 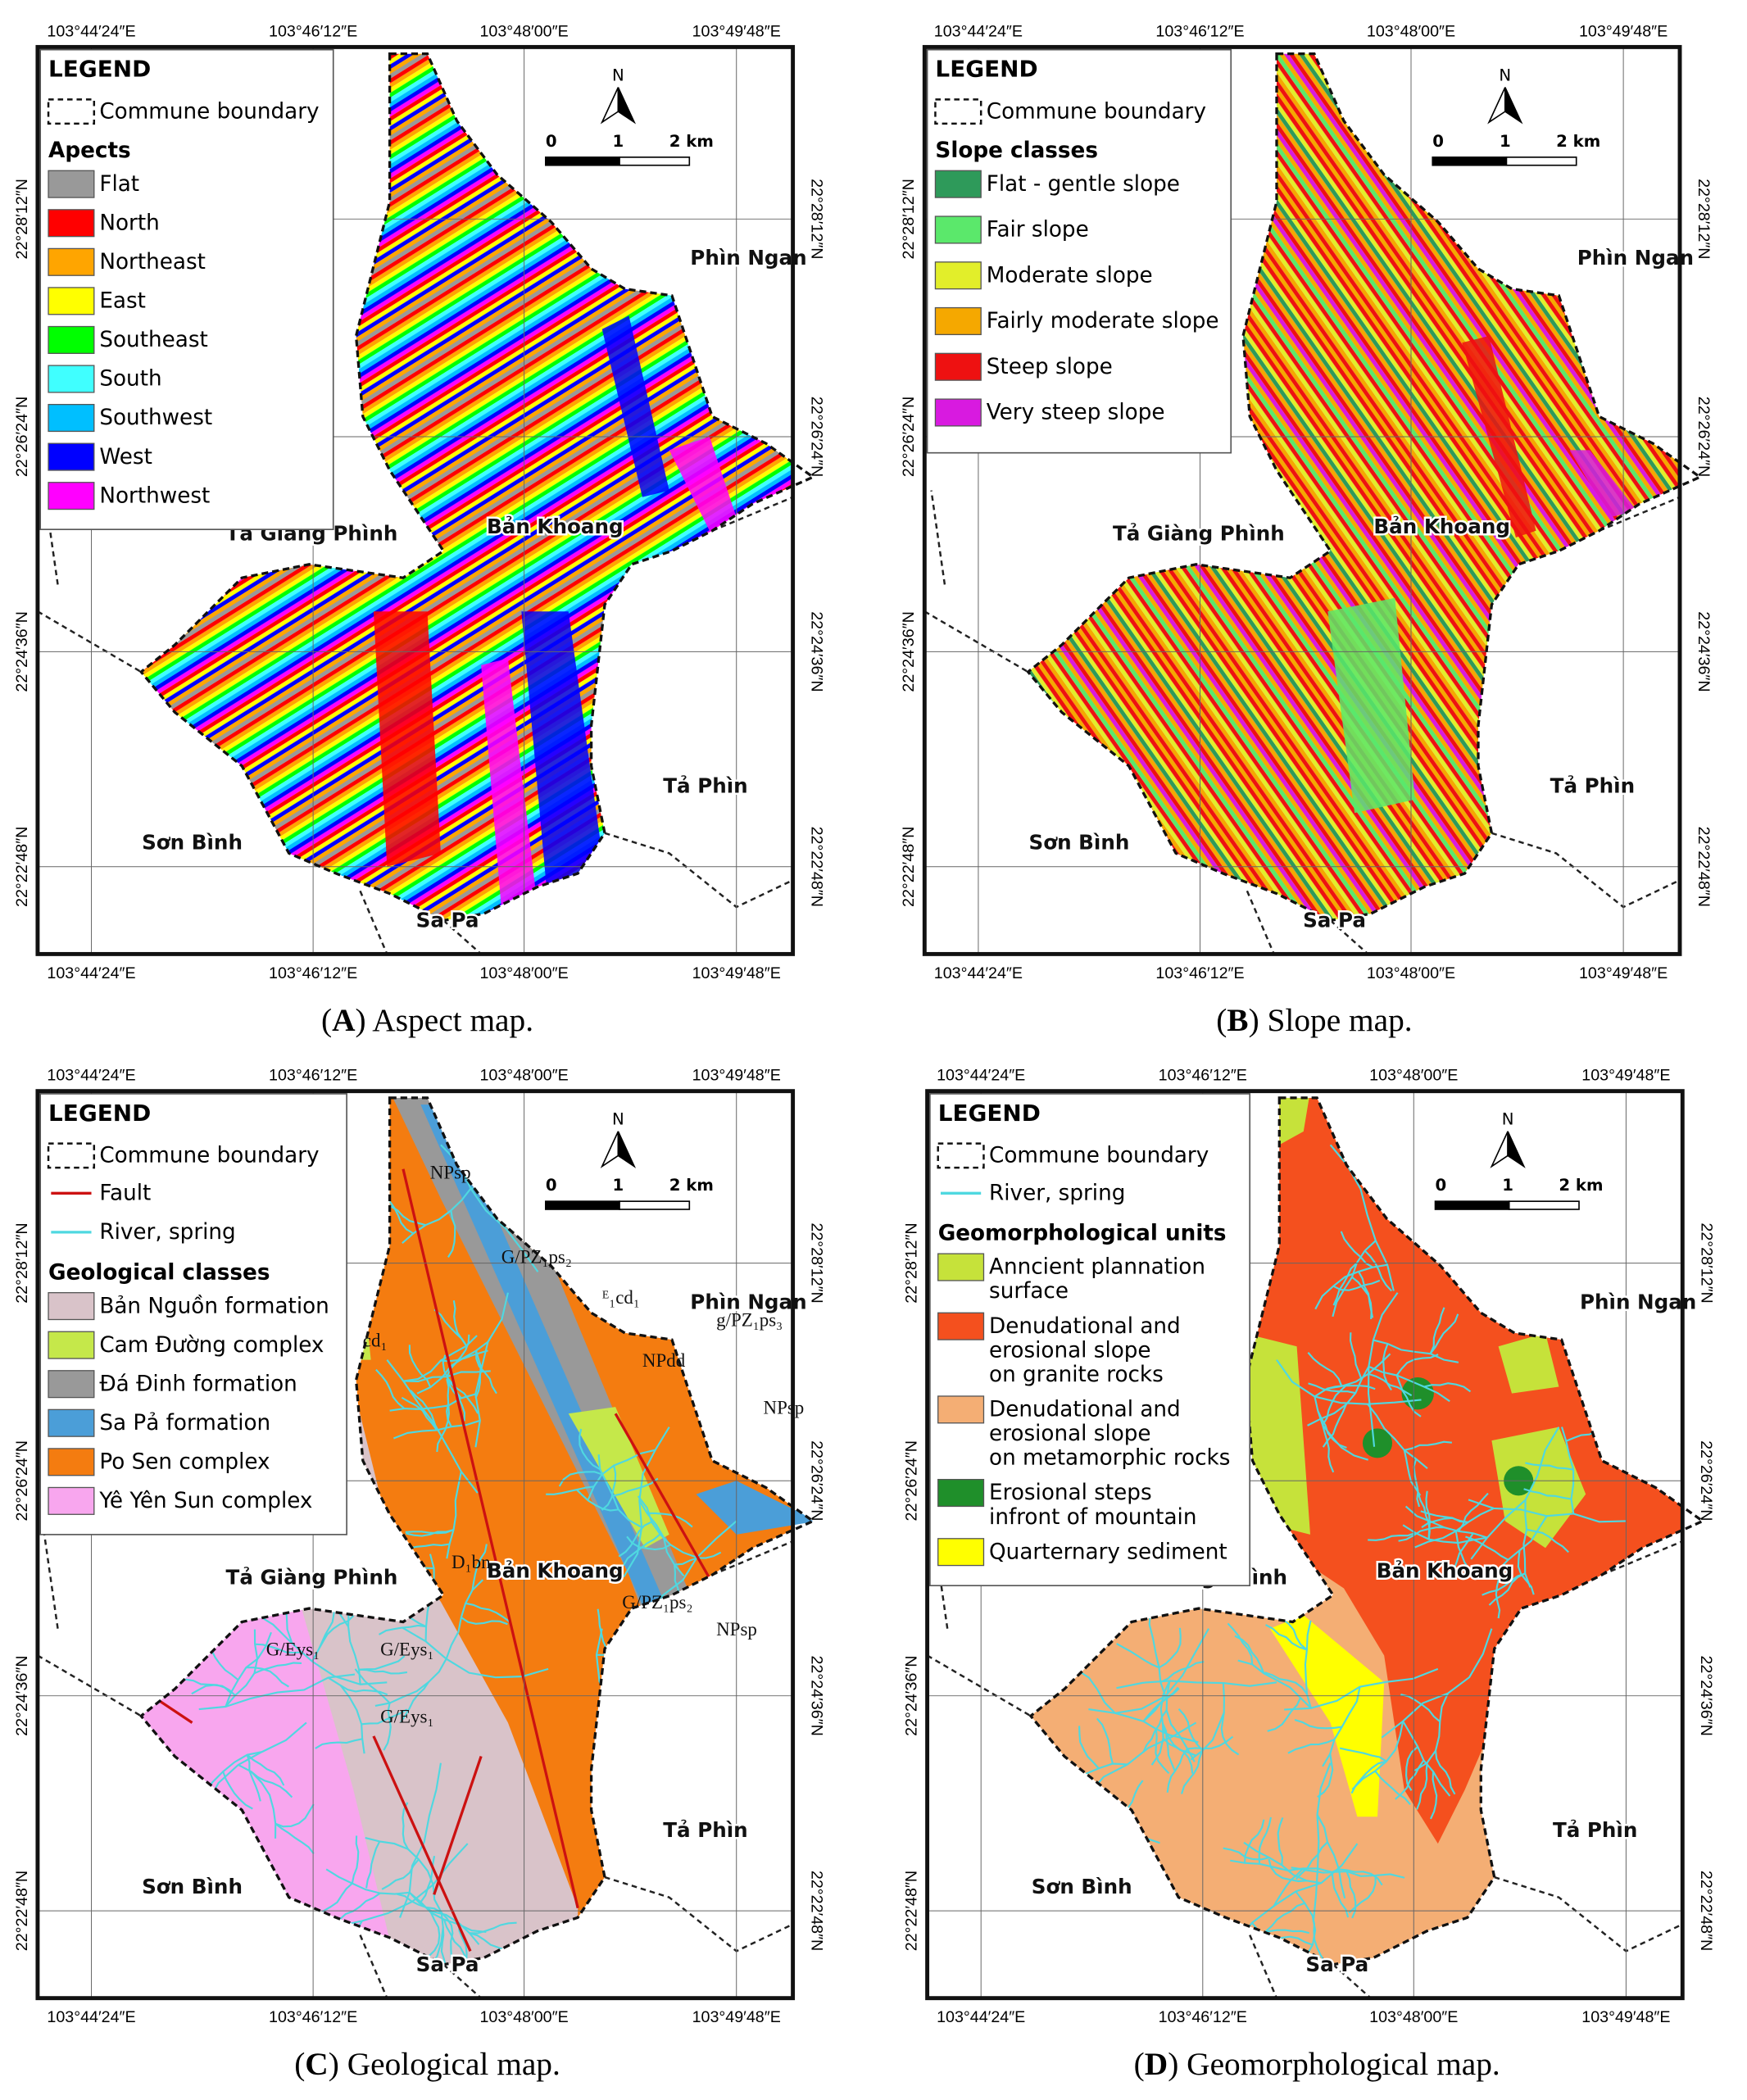 I want to click on geology-label: NPsp, so click(x=451, y=1172).